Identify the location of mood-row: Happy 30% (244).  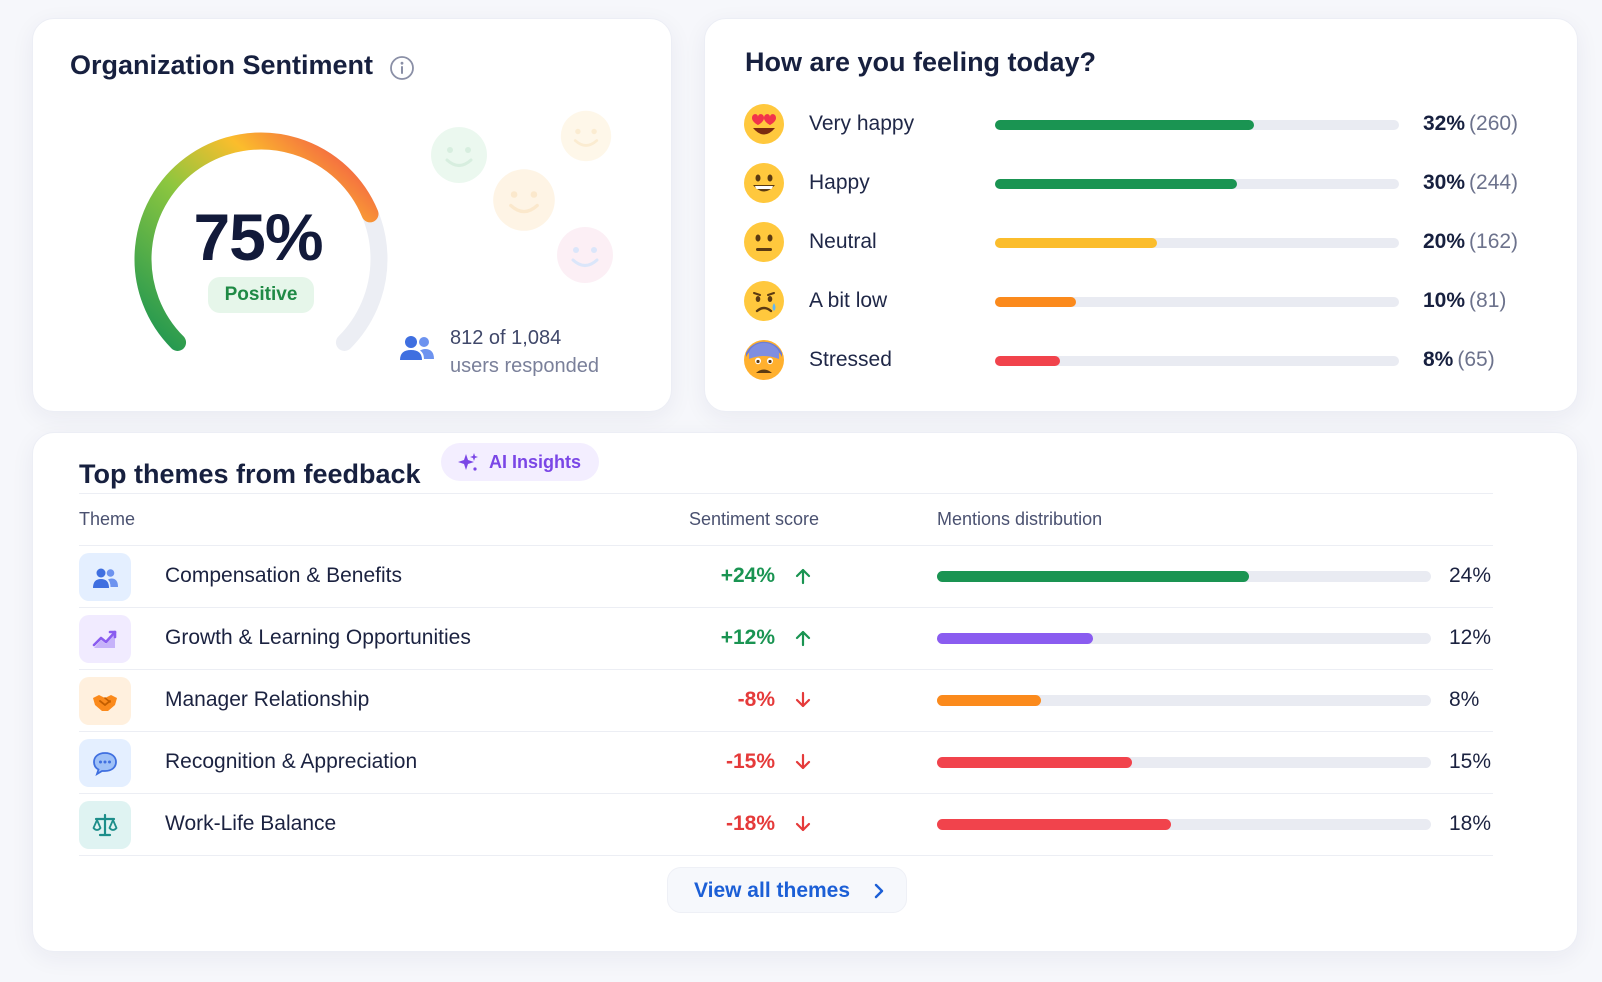
(1141, 183).